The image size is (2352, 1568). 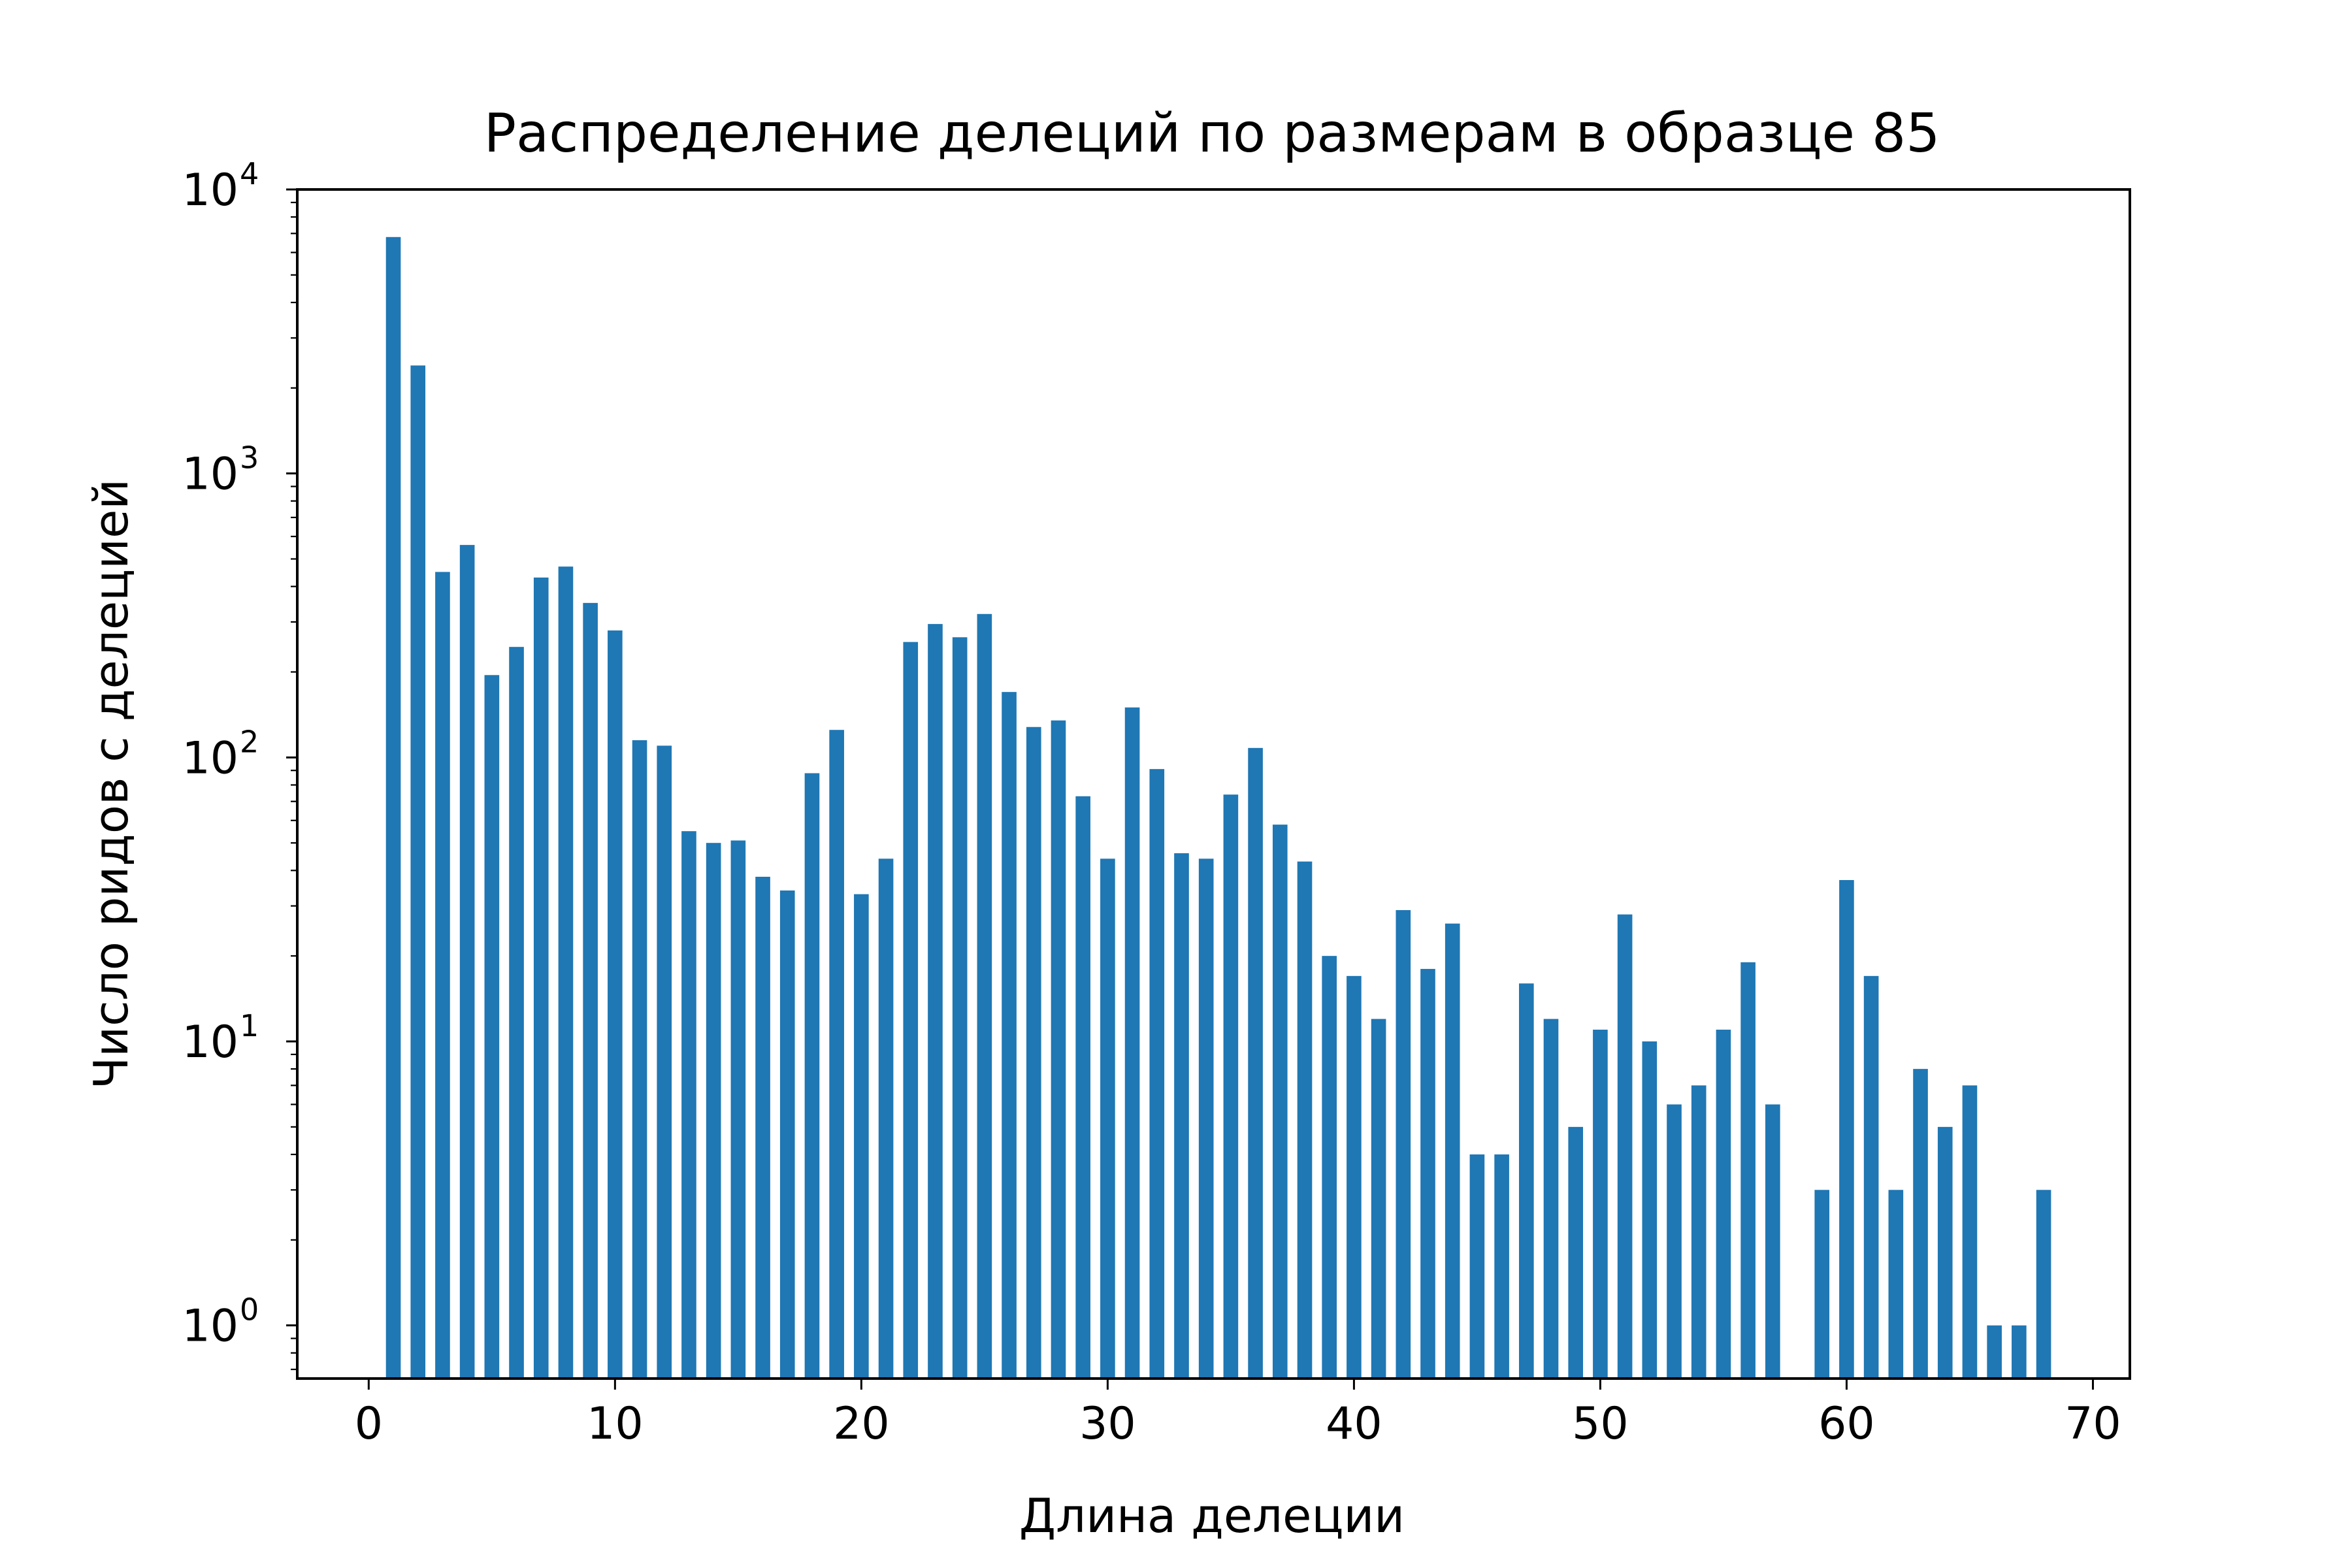 What do you see at coordinates (2093, 1424) in the screenshot?
I see `x-tick-label: 70` at bounding box center [2093, 1424].